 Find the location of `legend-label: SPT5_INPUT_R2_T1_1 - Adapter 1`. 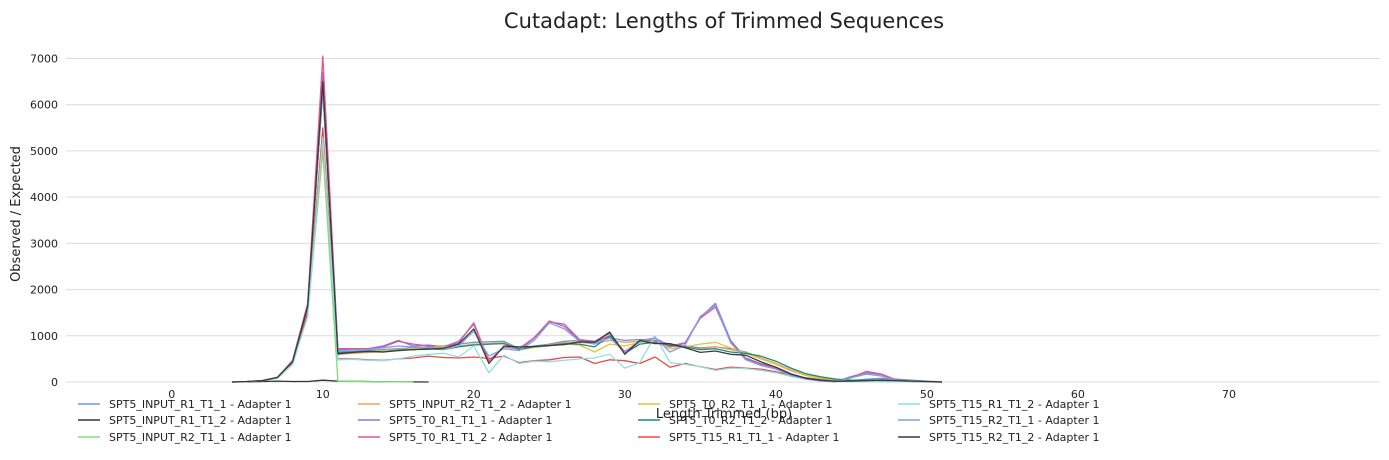

legend-label: SPT5_INPUT_R2_T1_1 - Adapter 1 is located at coordinates (200, 437).